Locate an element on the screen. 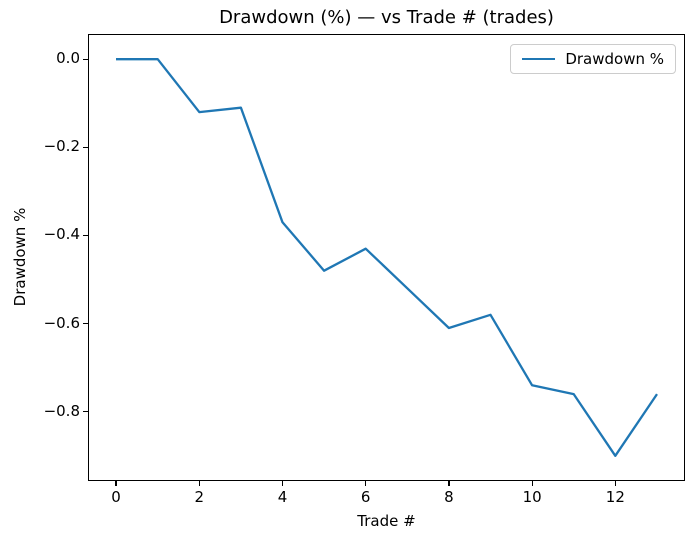 The height and width of the screenshot is (546, 695). x-tick-label: 8 is located at coordinates (449, 497).